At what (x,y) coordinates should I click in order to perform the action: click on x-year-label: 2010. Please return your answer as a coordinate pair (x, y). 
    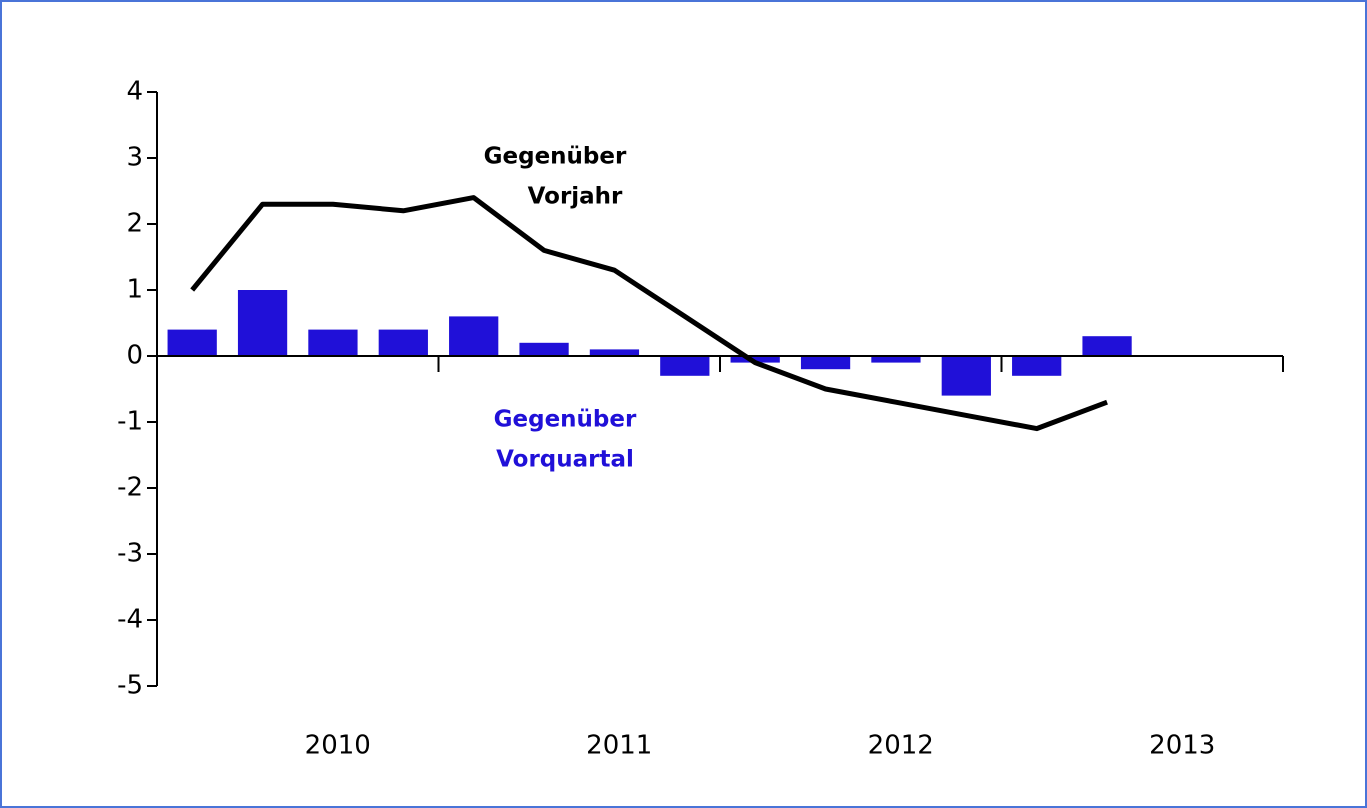
    Looking at the image, I should click on (338, 746).